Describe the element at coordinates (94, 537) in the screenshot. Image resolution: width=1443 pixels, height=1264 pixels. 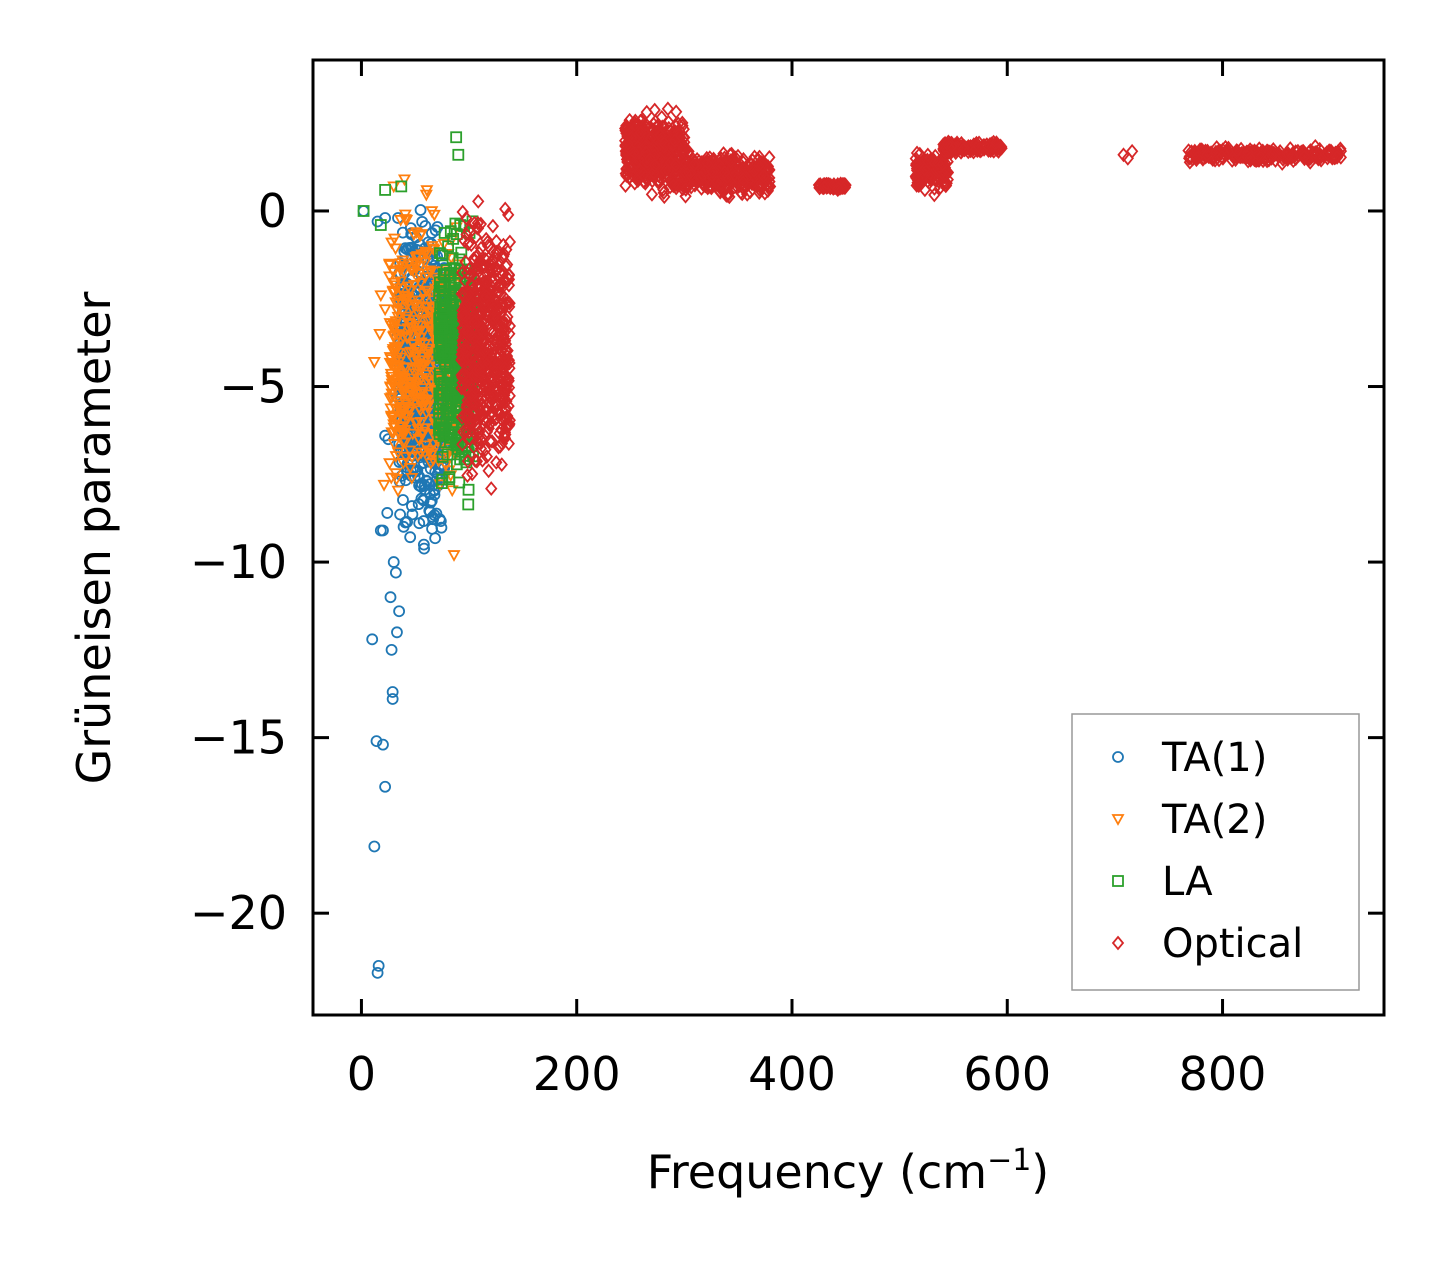
I see `y-axis-label: Grüneisen parameter` at that location.